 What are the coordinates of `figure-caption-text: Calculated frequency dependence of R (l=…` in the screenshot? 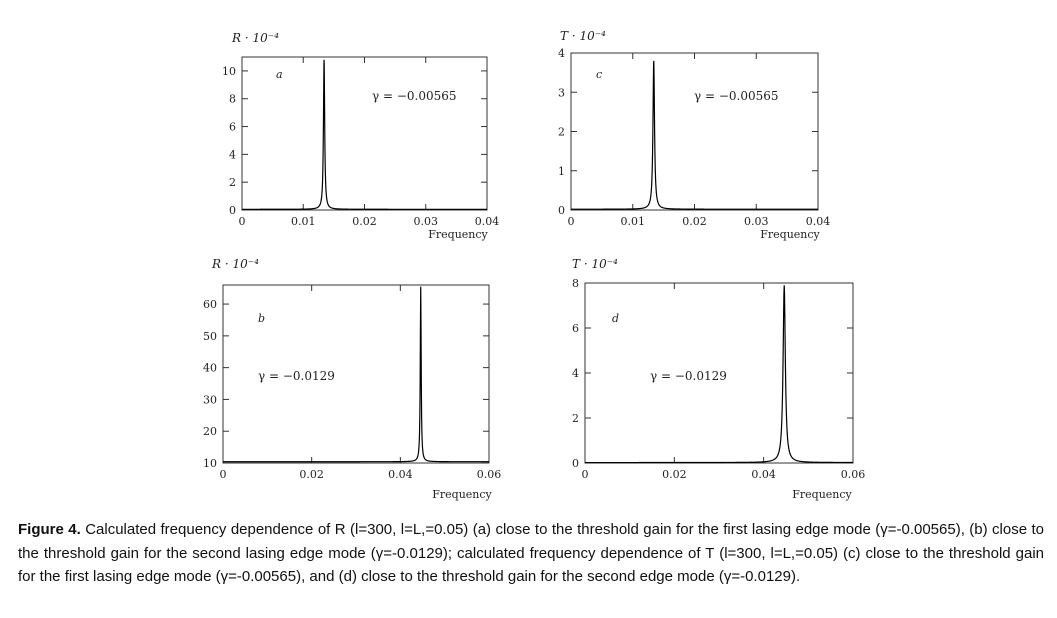 It's located at (531, 553).